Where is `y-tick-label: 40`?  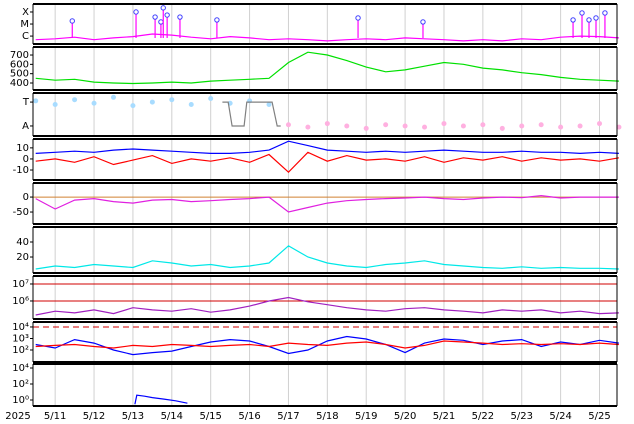
y-tick-label: 40 is located at coordinates (22, 242).